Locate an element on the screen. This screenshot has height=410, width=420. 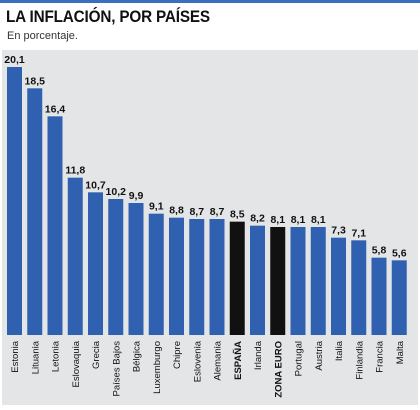
category-label-grecia: Grecia is located at coordinates (96, 354).